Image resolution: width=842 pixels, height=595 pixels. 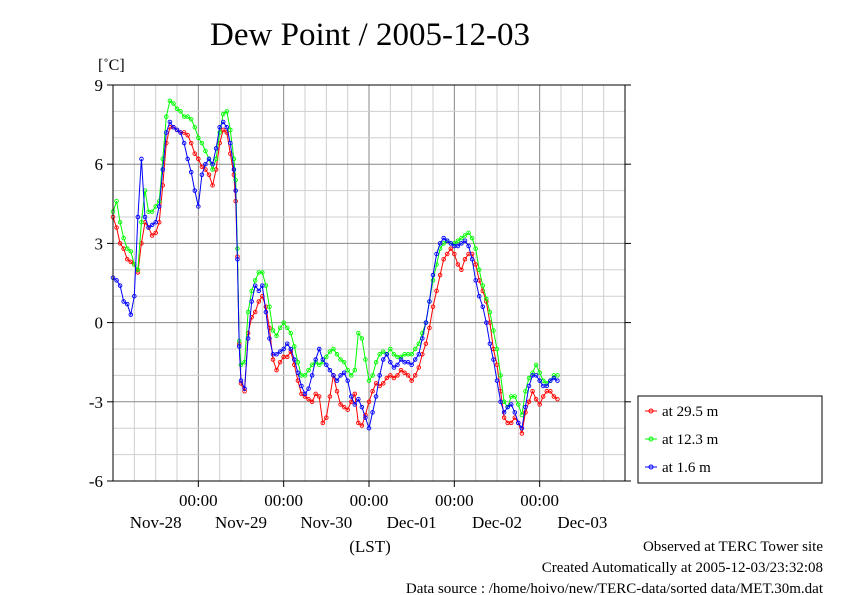 What do you see at coordinates (111, 65) in the screenshot?
I see `y-unit-label: [˚C]` at bounding box center [111, 65].